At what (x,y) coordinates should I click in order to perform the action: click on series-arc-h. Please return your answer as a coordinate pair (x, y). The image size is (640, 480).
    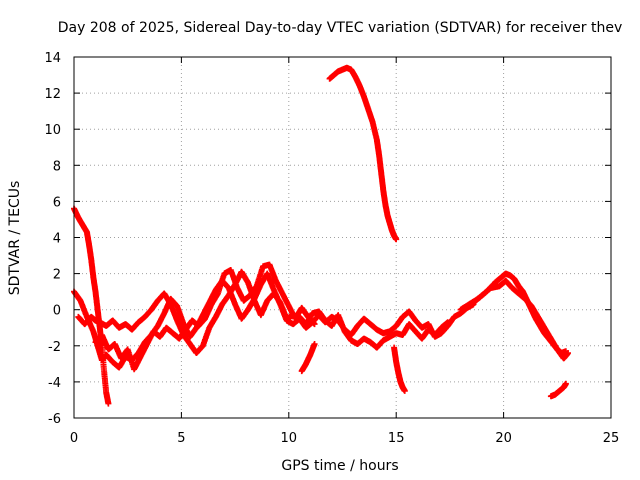
    Looking at the image, I should click on (308, 358).